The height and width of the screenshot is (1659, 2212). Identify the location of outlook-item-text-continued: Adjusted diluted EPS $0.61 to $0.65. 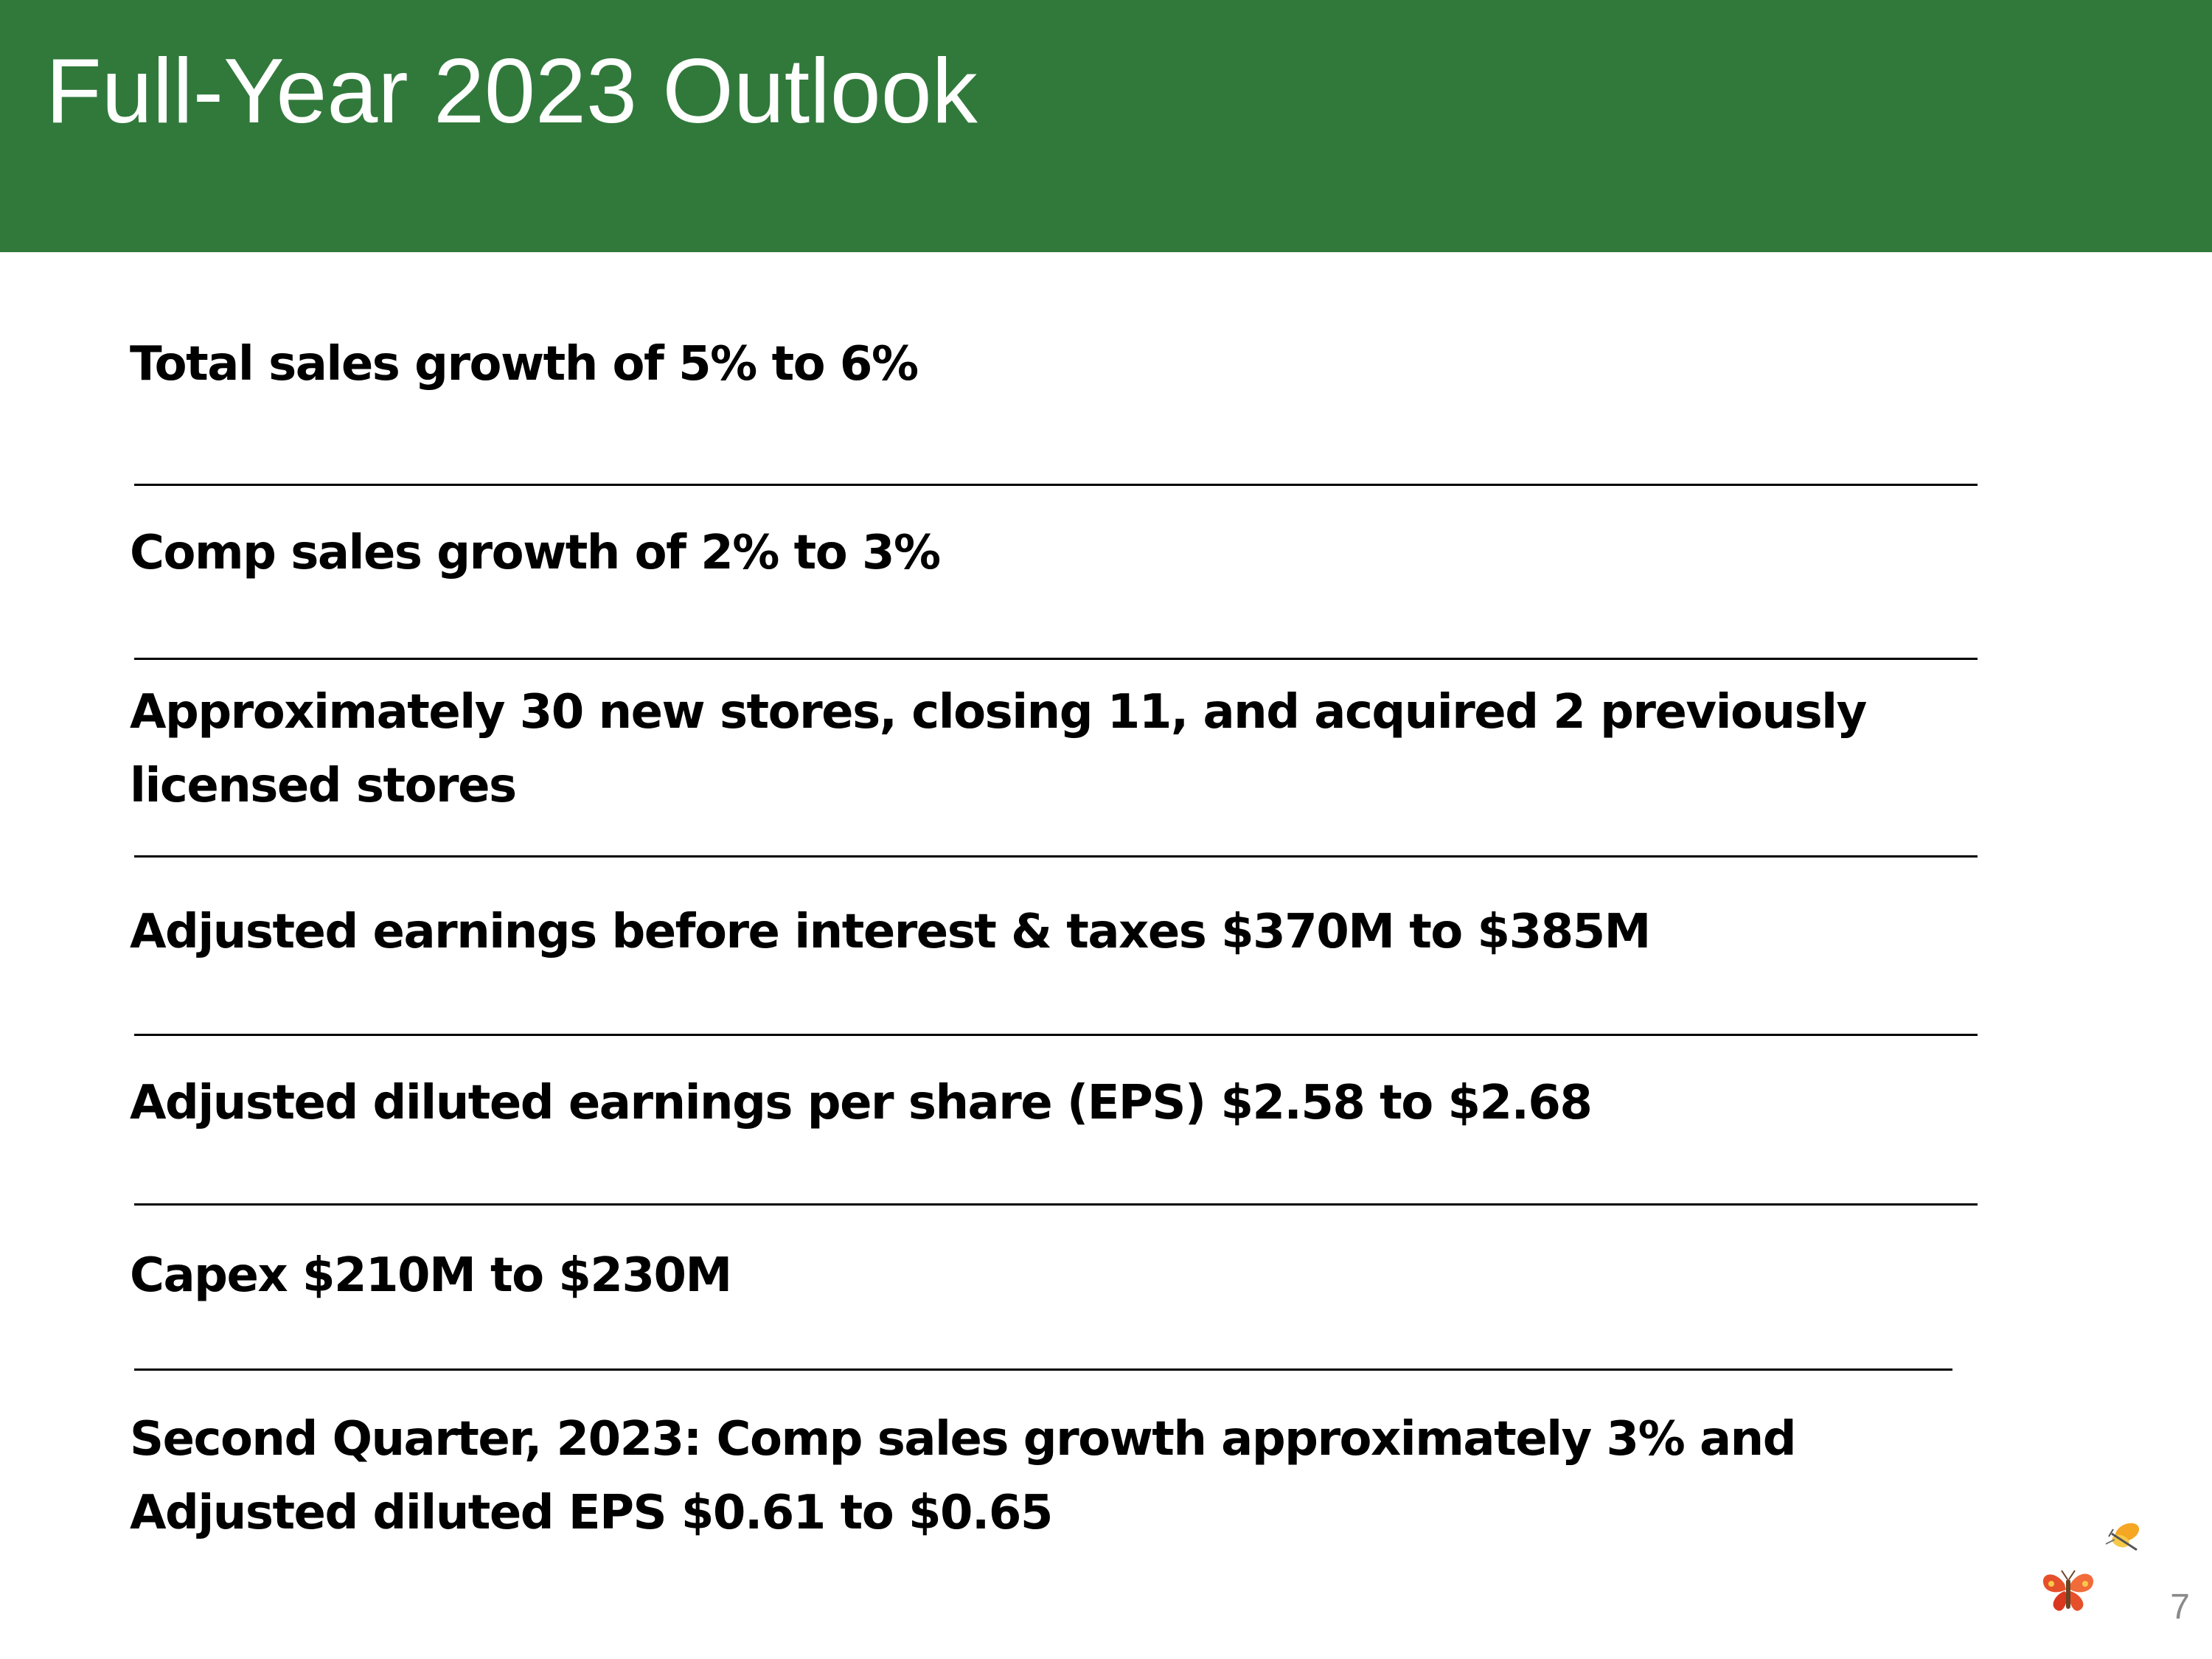
(591, 1513).